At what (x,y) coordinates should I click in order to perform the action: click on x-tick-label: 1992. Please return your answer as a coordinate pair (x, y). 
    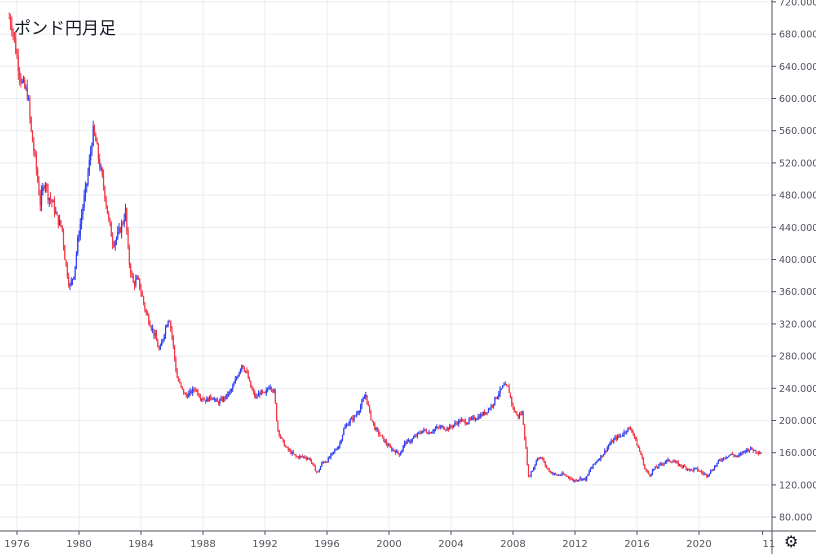
    Looking at the image, I should click on (264, 544).